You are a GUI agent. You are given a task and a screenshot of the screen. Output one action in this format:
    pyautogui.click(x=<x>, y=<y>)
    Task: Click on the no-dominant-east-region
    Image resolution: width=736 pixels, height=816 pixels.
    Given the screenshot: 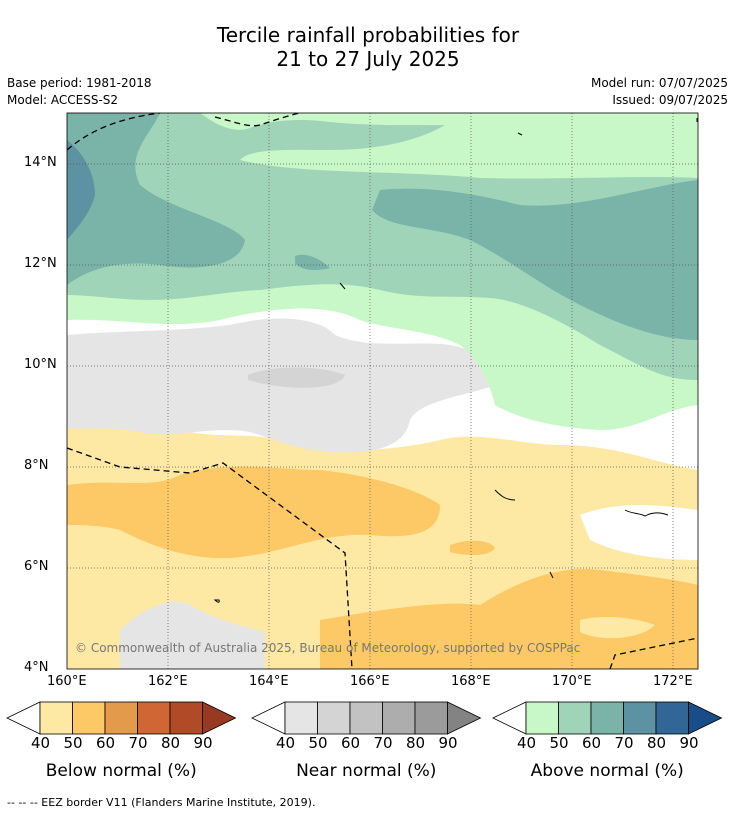 What is the action you would take?
    pyautogui.click(x=639, y=532)
    